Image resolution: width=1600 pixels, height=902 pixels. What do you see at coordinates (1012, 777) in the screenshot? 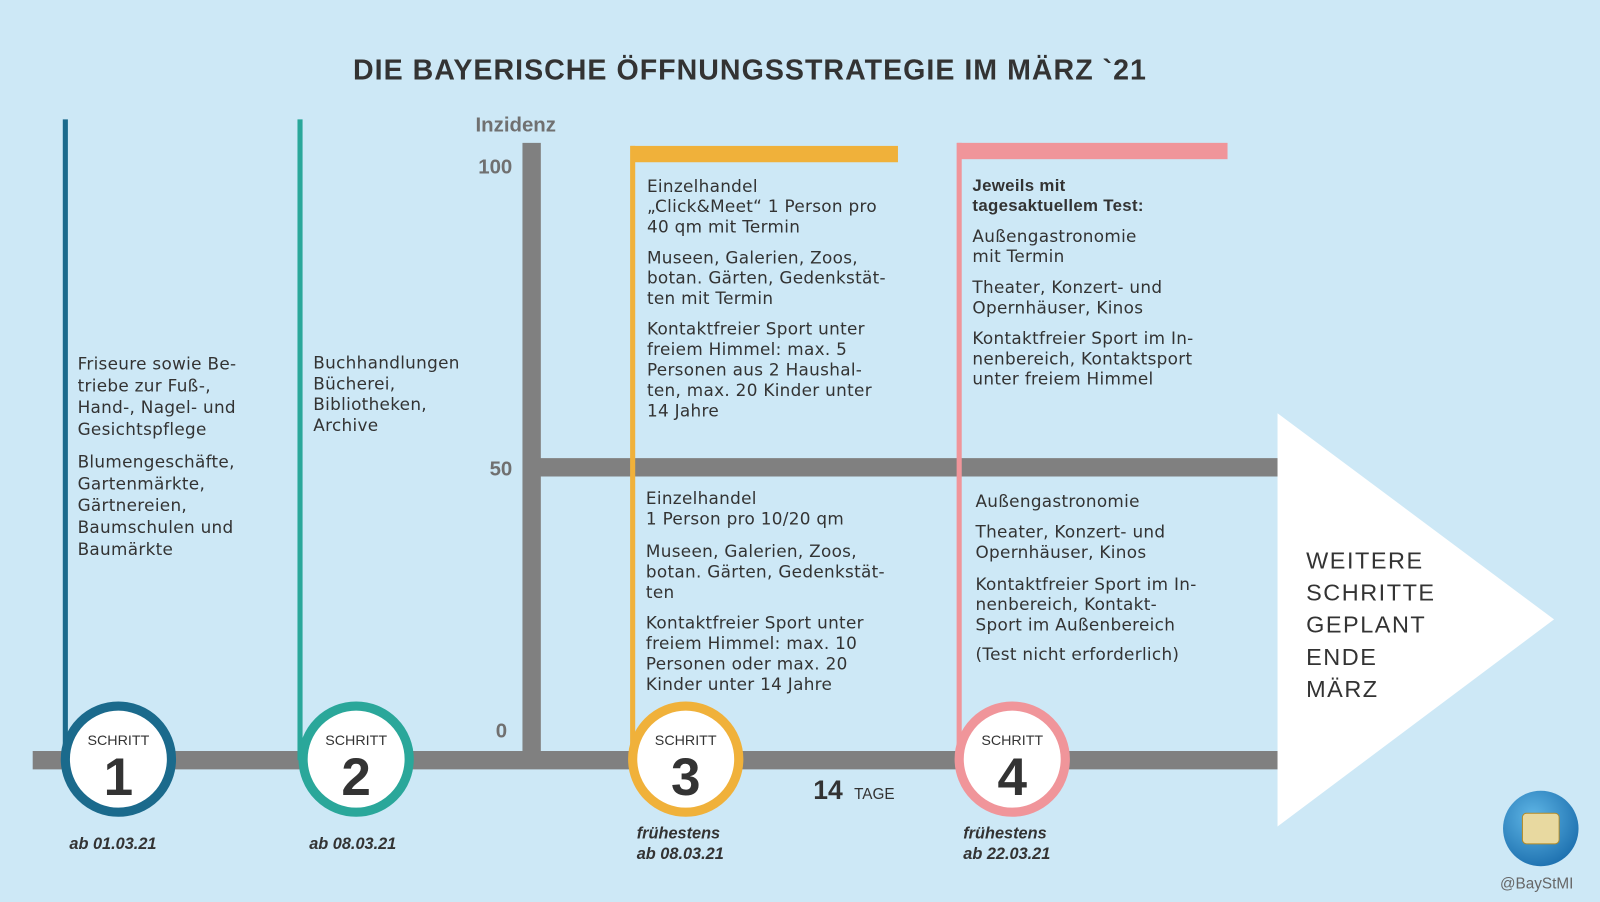
I see `step-number: 4` at bounding box center [1012, 777].